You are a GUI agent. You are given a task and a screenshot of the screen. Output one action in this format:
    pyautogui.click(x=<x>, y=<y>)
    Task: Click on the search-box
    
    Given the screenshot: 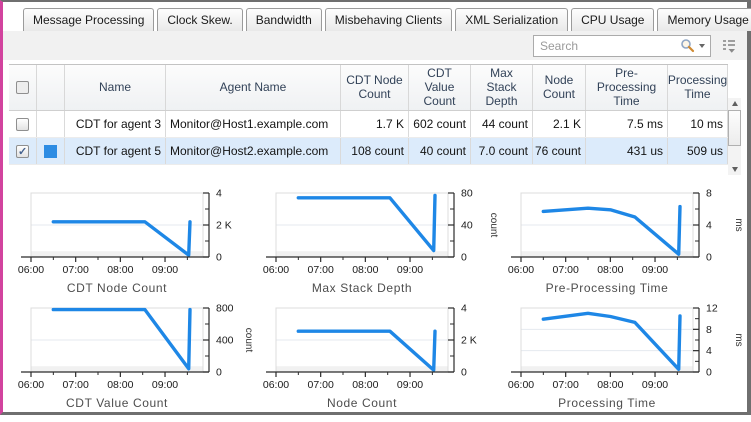 What is the action you would take?
    pyautogui.click(x=622, y=45)
    